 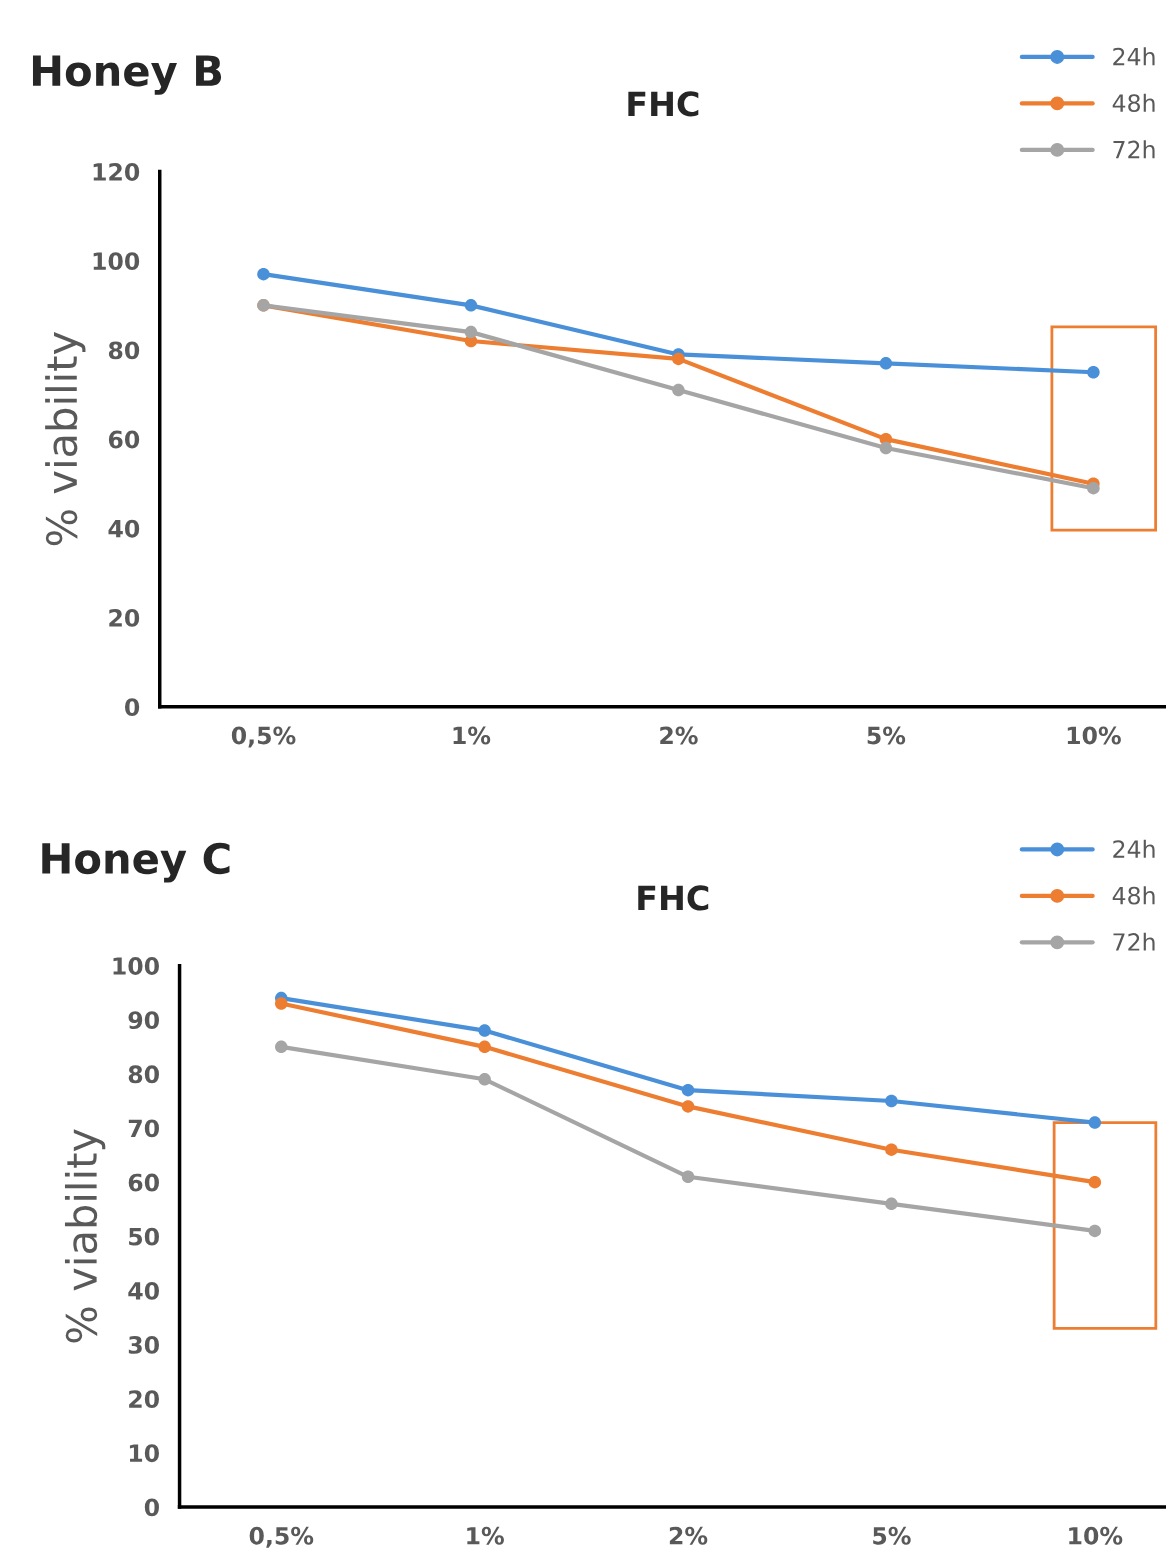 What do you see at coordinates (144, 1236) in the screenshot?
I see `y-tick-label: 50` at bounding box center [144, 1236].